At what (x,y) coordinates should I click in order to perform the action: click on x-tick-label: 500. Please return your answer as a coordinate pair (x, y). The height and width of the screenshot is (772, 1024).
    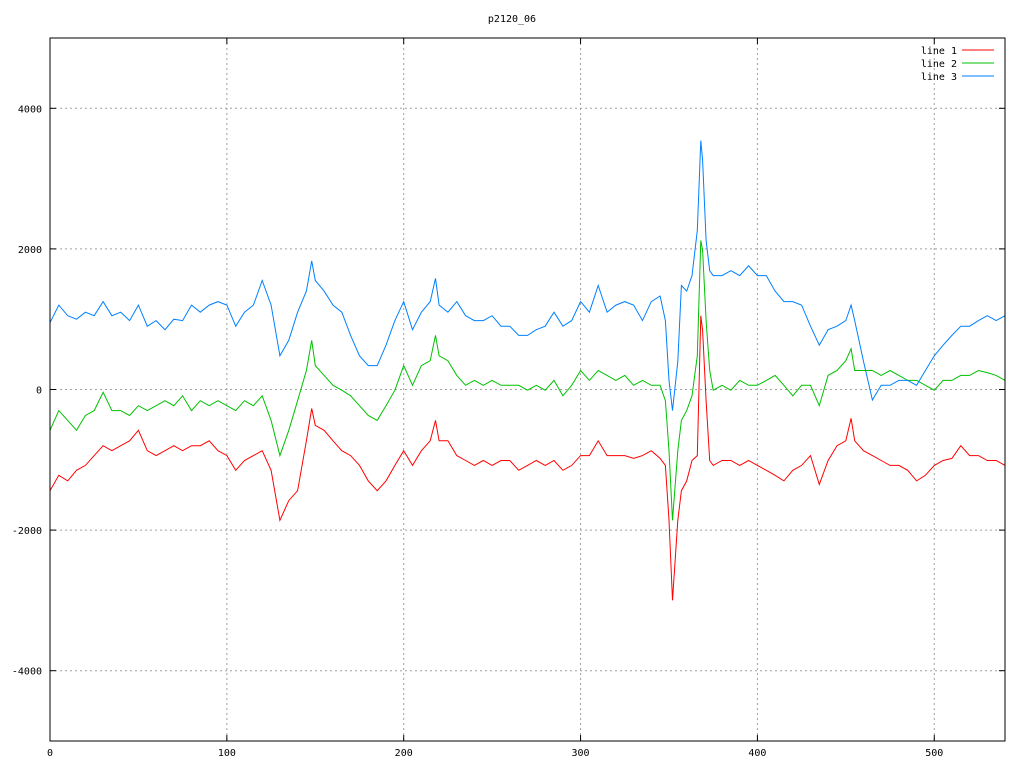
    Looking at the image, I should click on (934, 753).